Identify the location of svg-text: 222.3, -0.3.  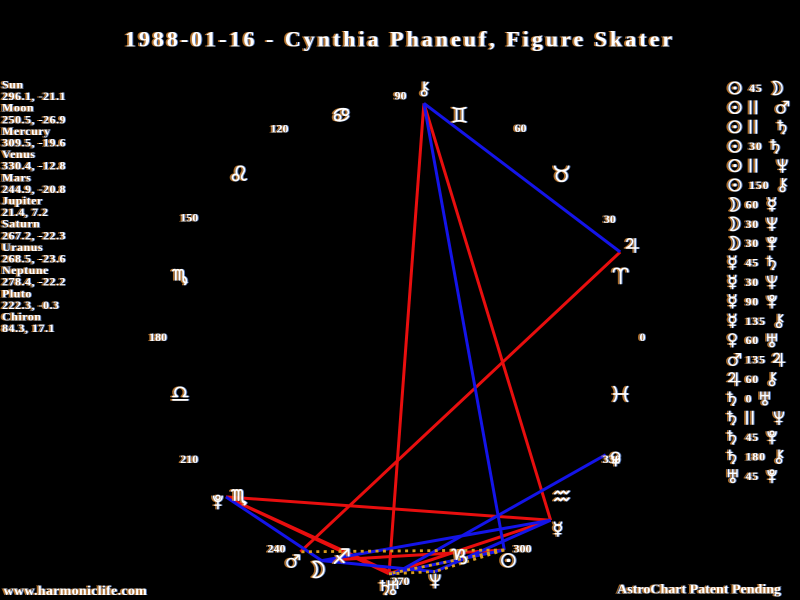
(31, 305).